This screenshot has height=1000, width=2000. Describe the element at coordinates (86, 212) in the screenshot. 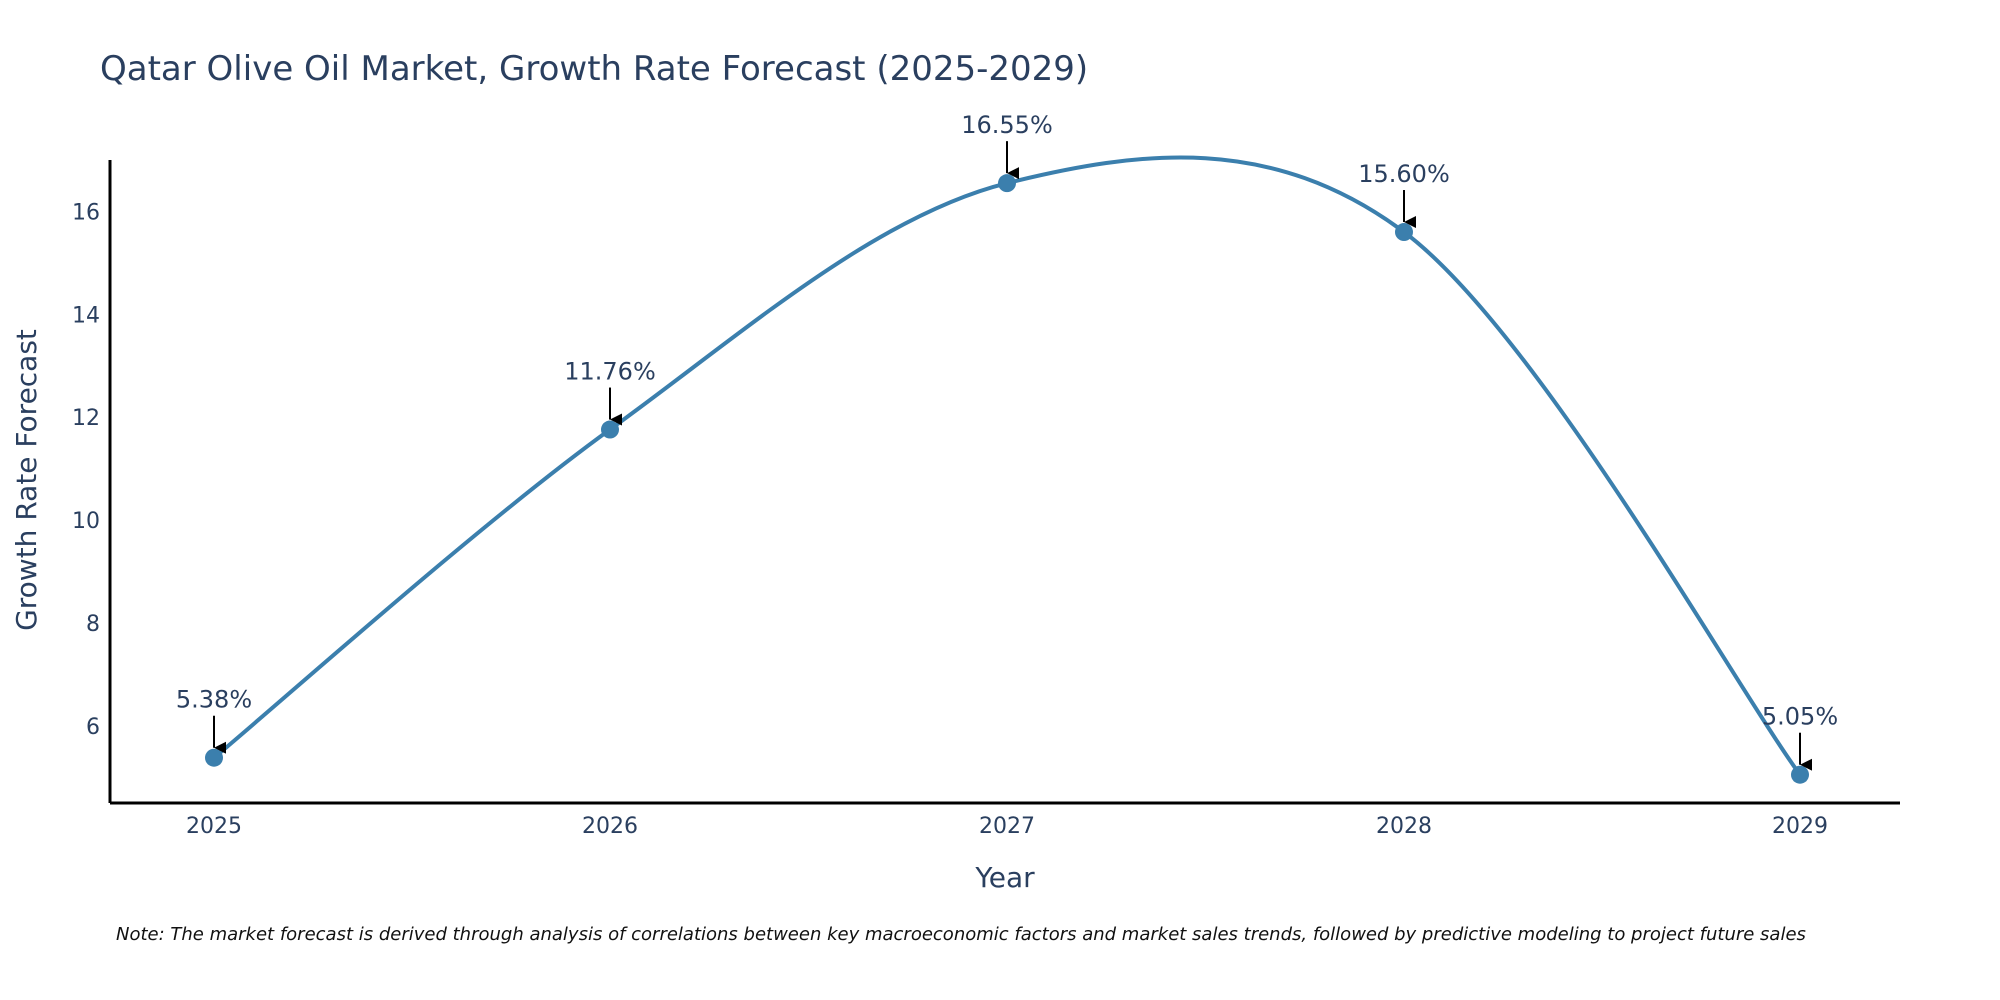

I see `y-tick-label: 16` at that location.